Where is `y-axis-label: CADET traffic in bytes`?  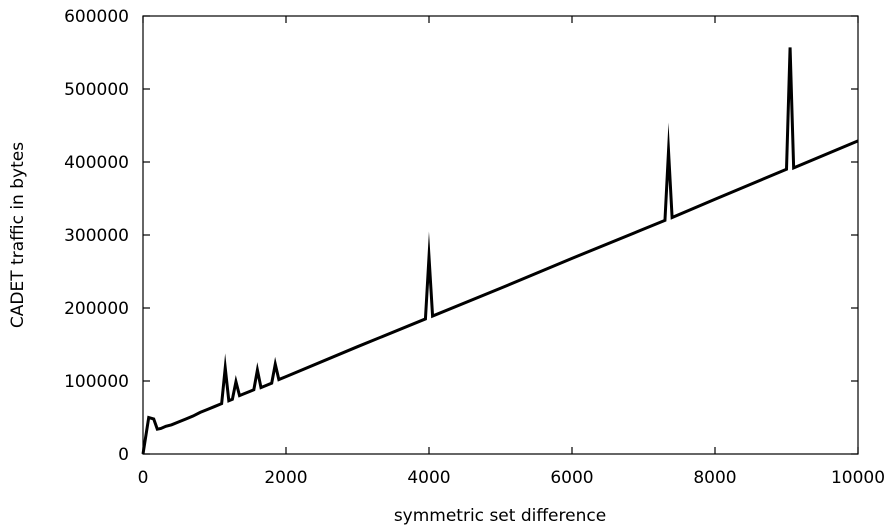 y-axis-label: CADET traffic in bytes is located at coordinates (18, 235).